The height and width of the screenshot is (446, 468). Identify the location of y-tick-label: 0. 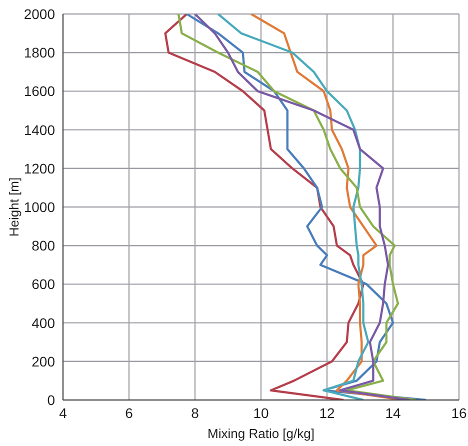
(51, 400).